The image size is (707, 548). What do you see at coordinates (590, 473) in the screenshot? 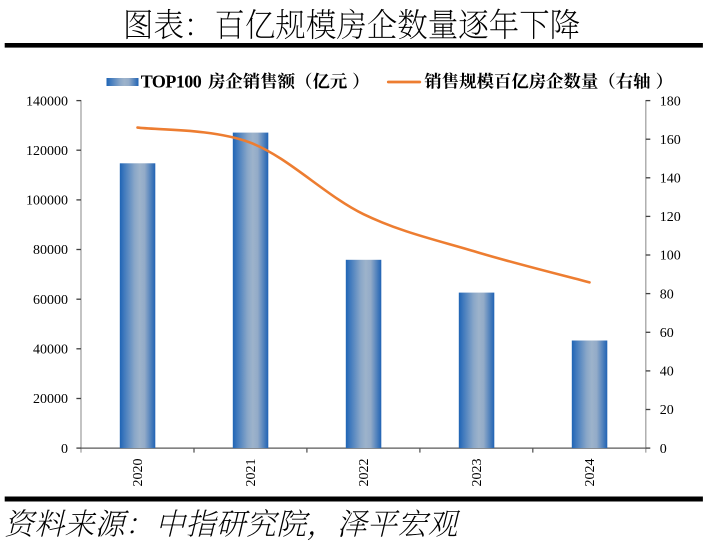
I see `svg-text: 2024` at bounding box center [590, 473].